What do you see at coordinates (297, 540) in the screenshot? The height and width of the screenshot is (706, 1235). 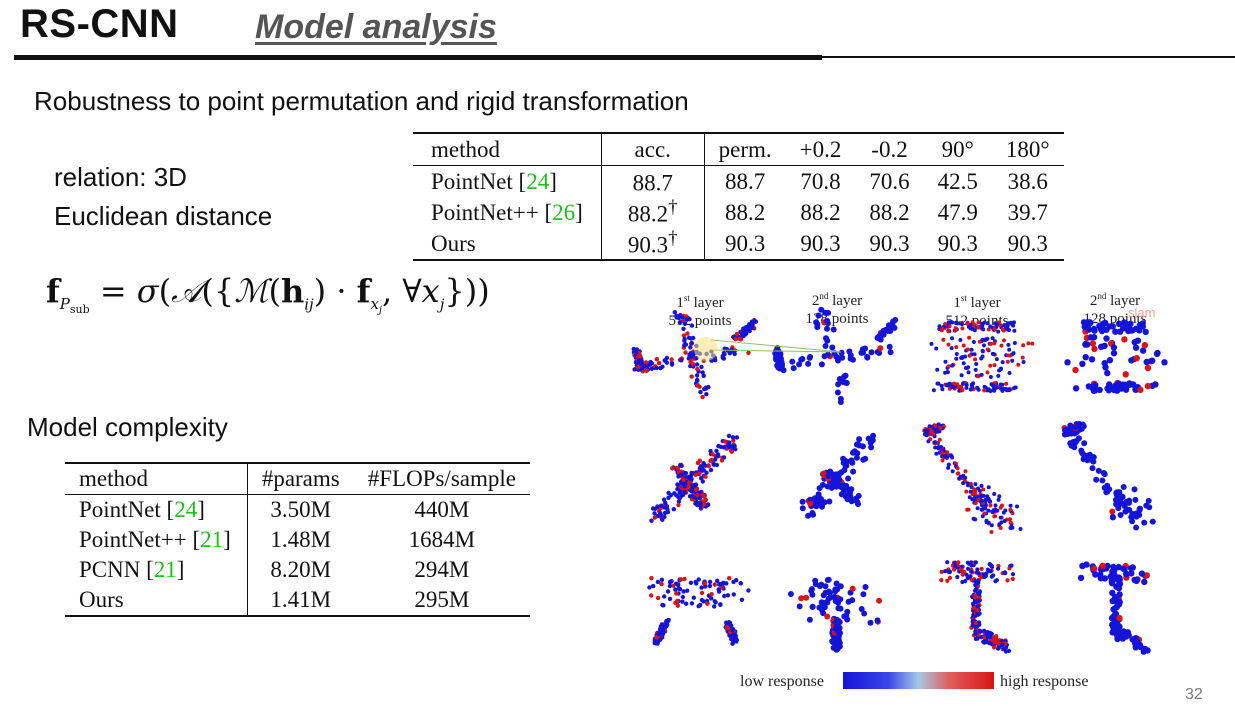 I see `table-row: PointNet++ [21] 1.48M 1684M` at bounding box center [297, 540].